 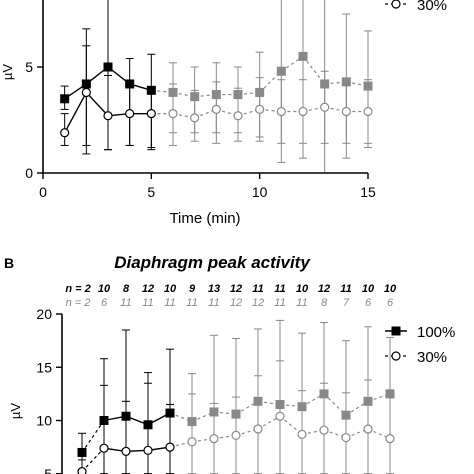 What do you see at coordinates (151, 192) in the screenshot?
I see `panel-a-x-tick-label: 5` at bounding box center [151, 192].